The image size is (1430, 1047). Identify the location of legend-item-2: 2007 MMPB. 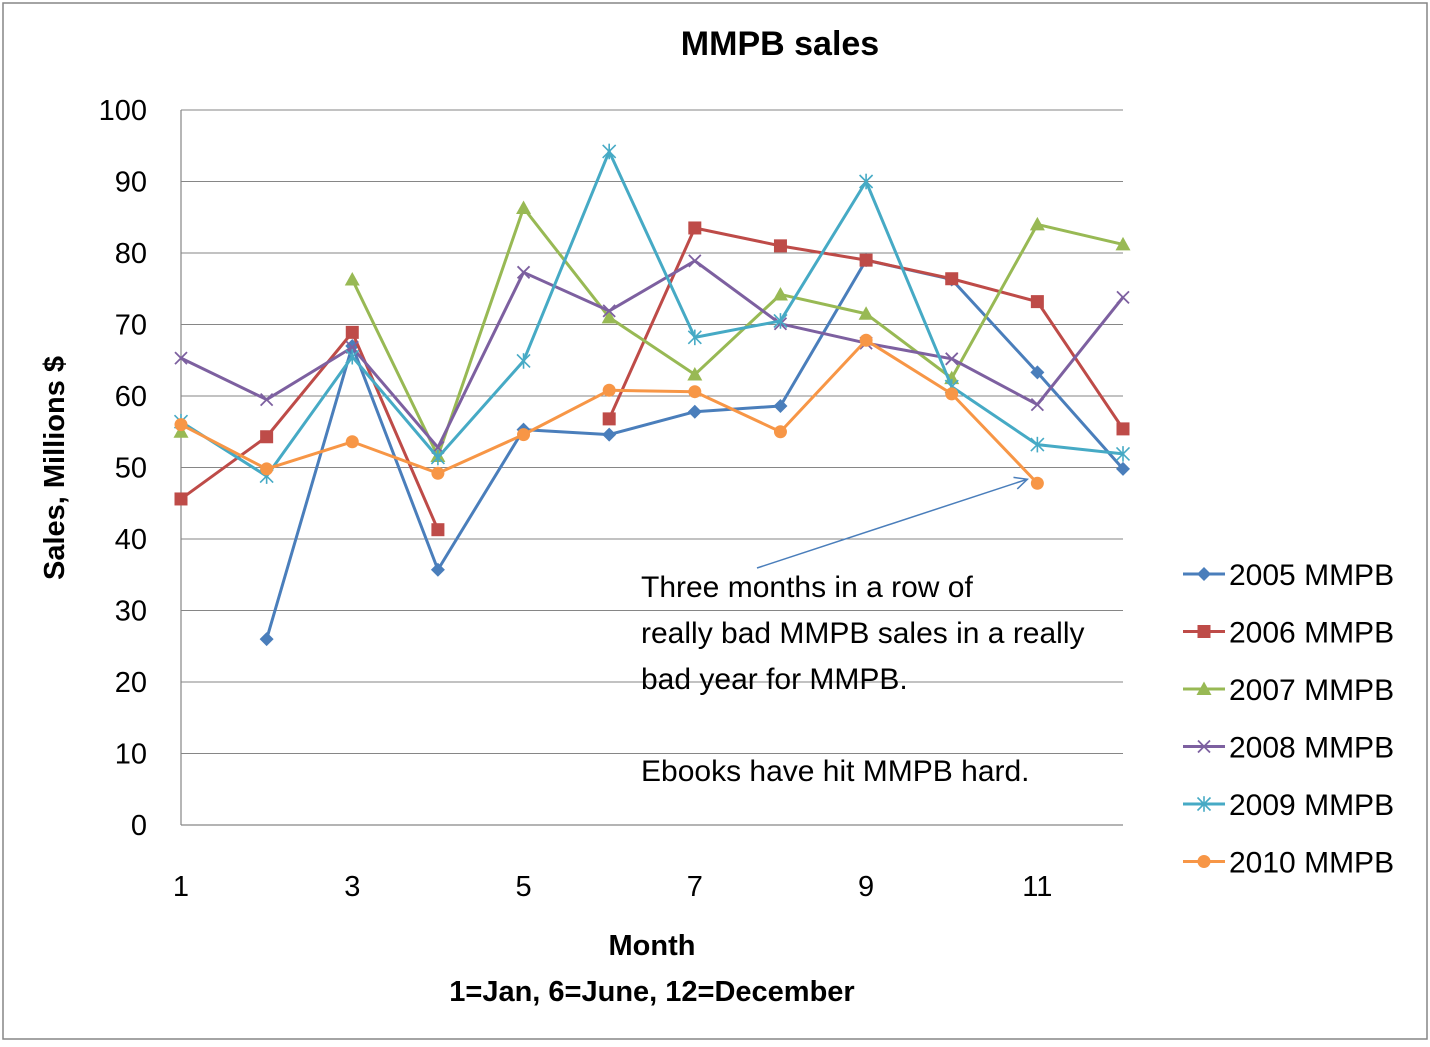
(1288, 690).